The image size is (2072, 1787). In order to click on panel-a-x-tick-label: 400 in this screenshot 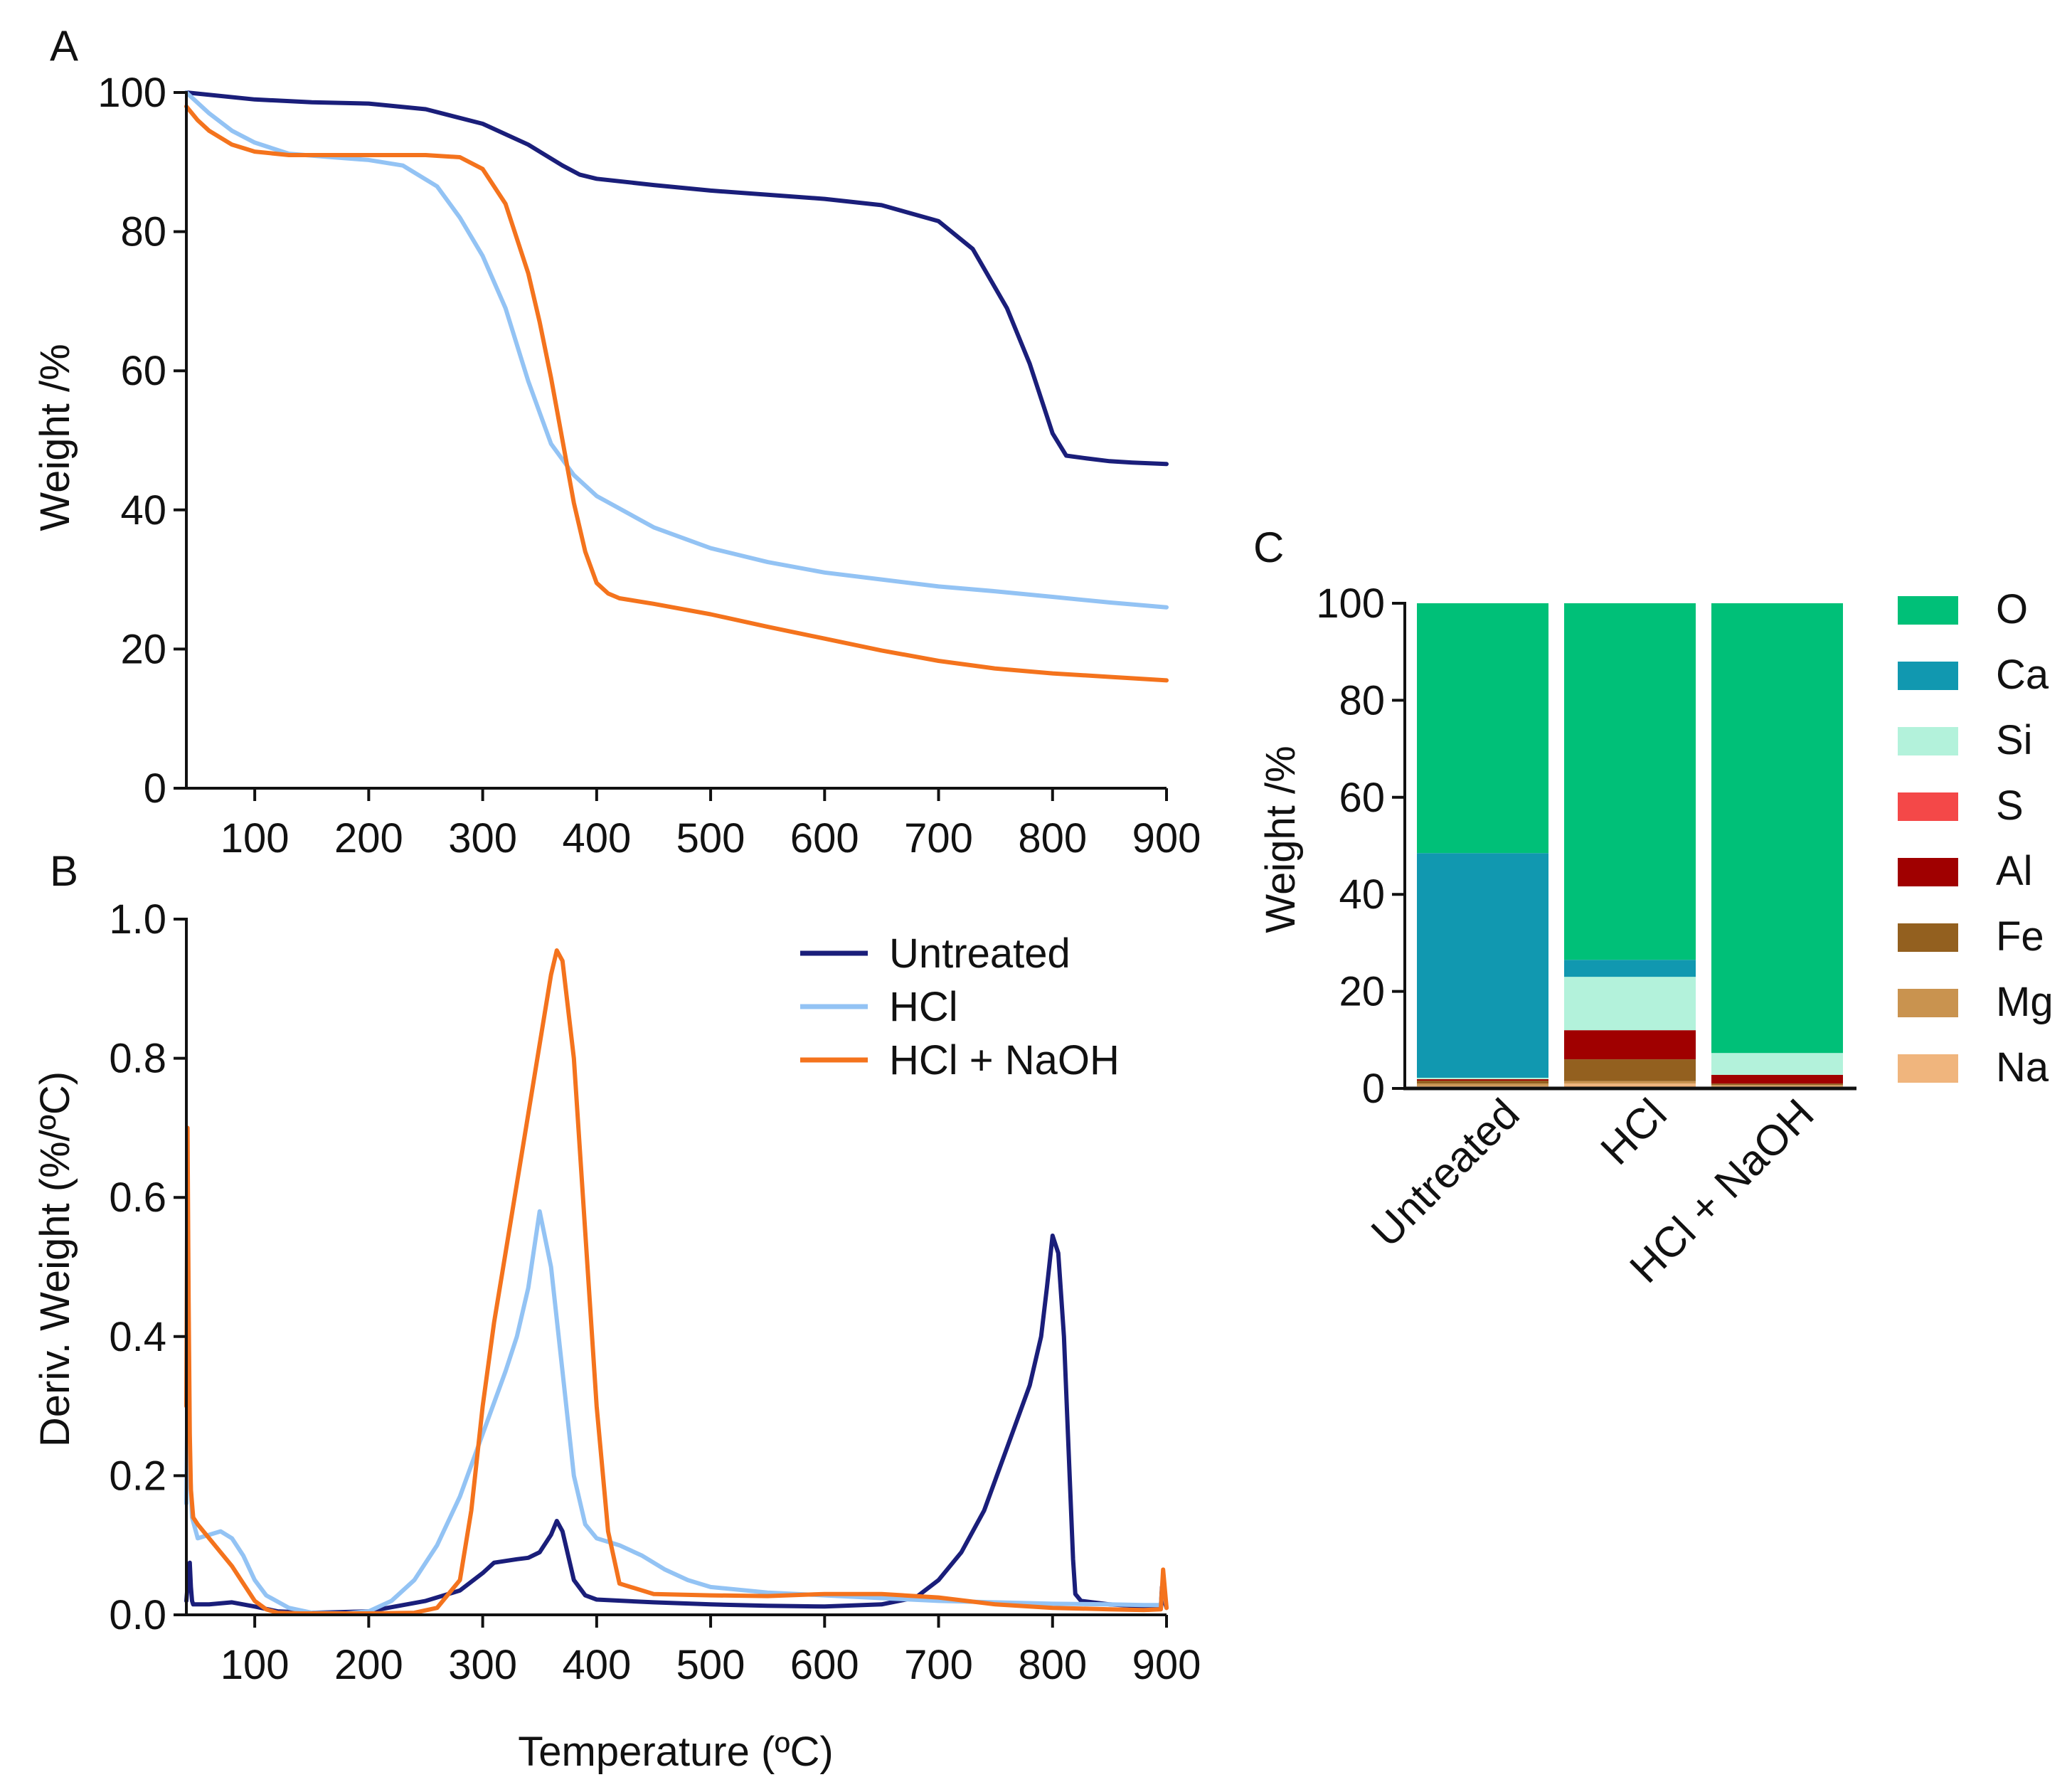, I will do `click(596, 838)`.